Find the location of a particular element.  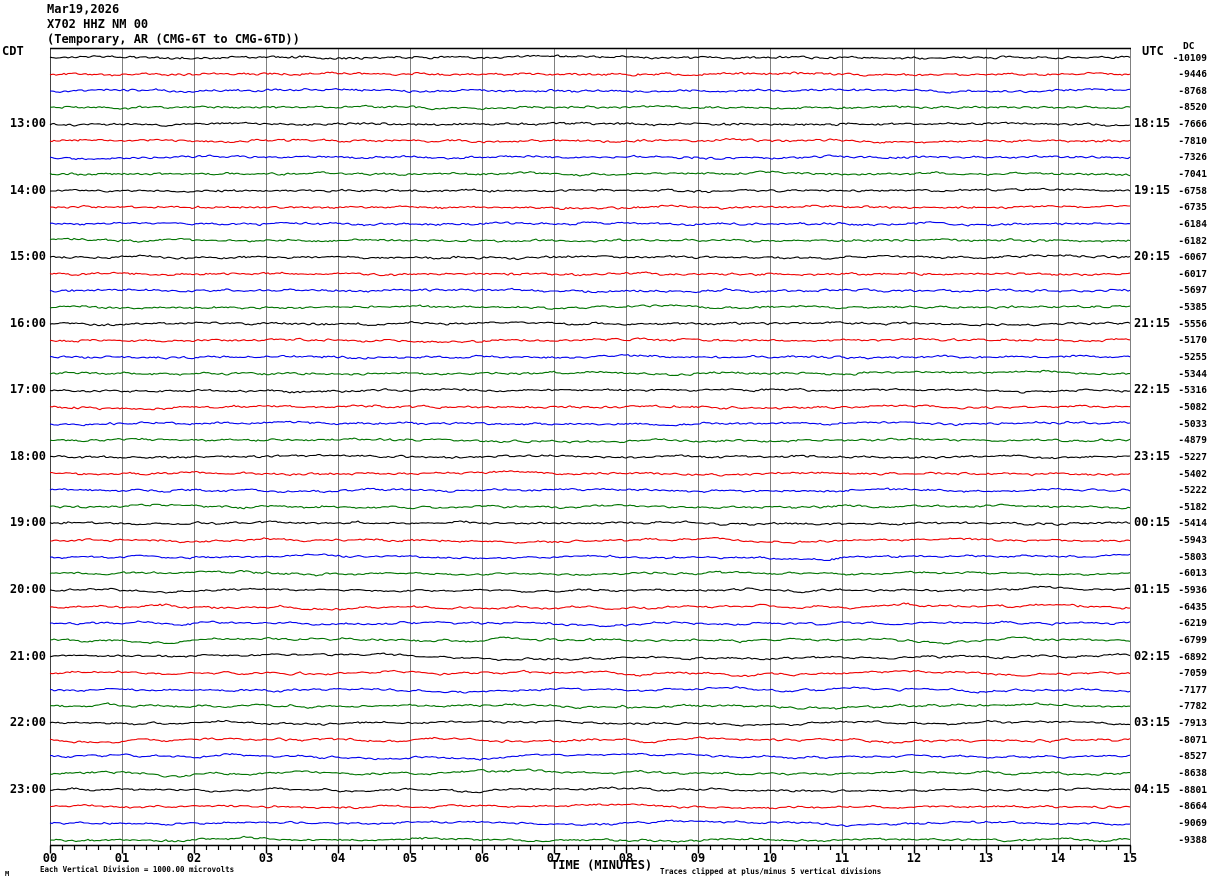

left-time-label: 13:00 is located at coordinates (27, 123).